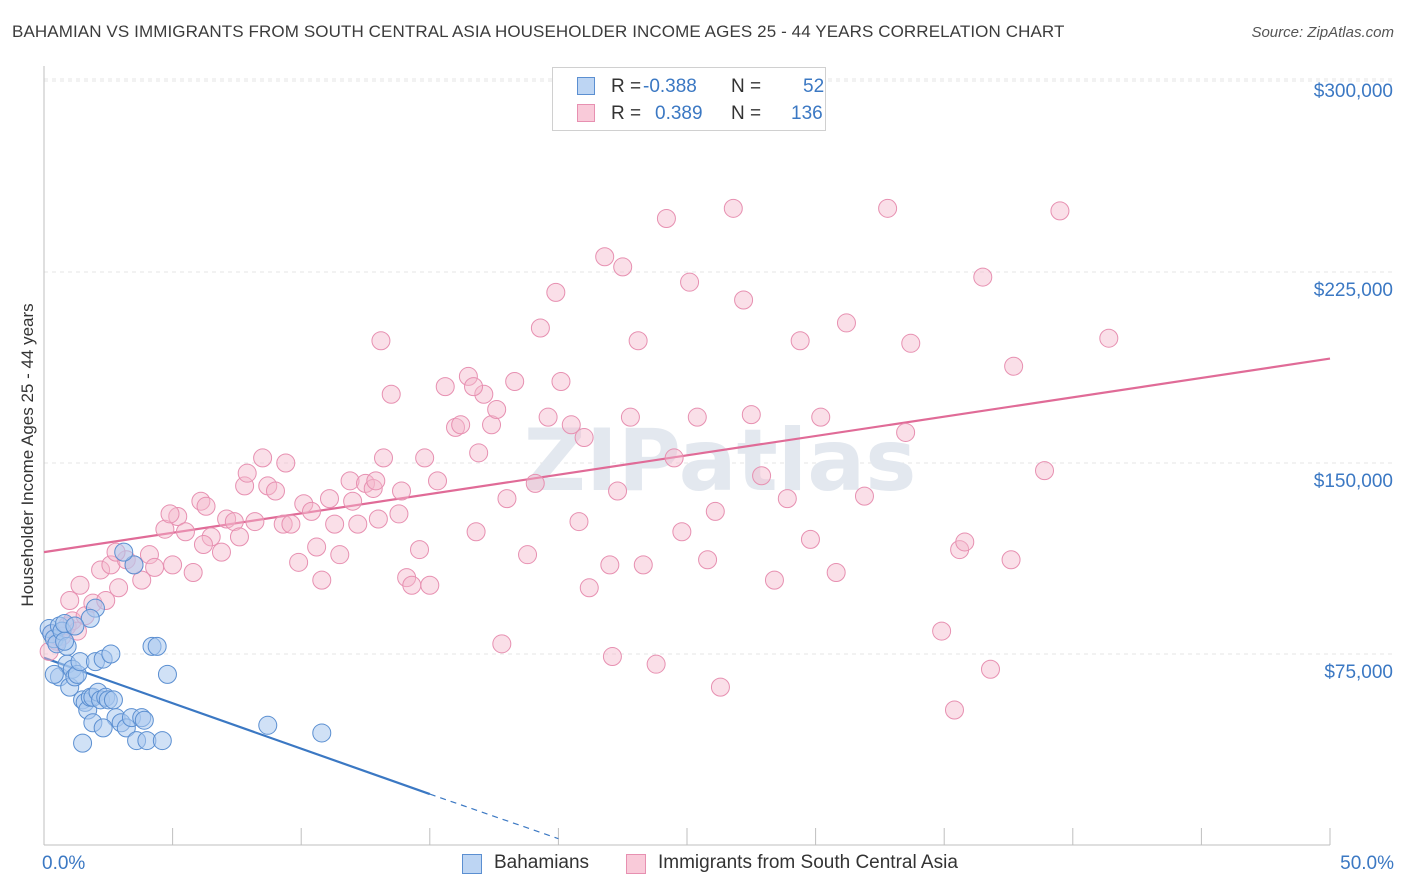  I want to click on x-tick-label: 50.0%, so click(1367, 863).